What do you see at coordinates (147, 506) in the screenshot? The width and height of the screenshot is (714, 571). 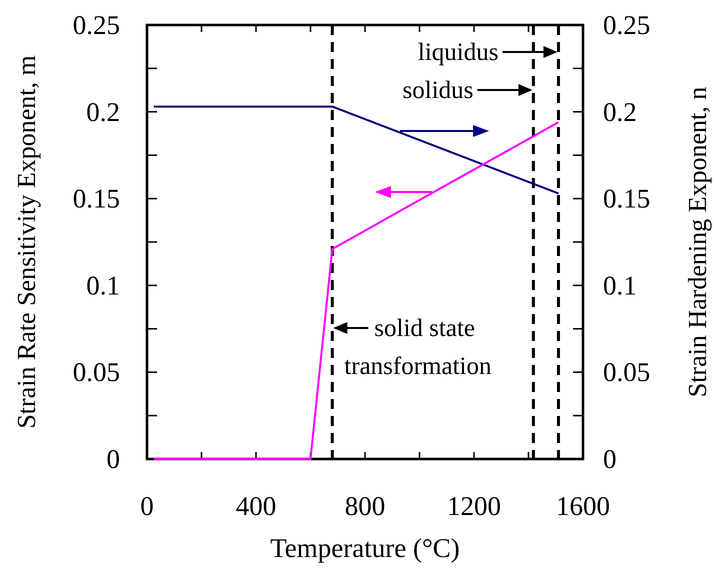 I see `x-tick-label: 0` at bounding box center [147, 506].